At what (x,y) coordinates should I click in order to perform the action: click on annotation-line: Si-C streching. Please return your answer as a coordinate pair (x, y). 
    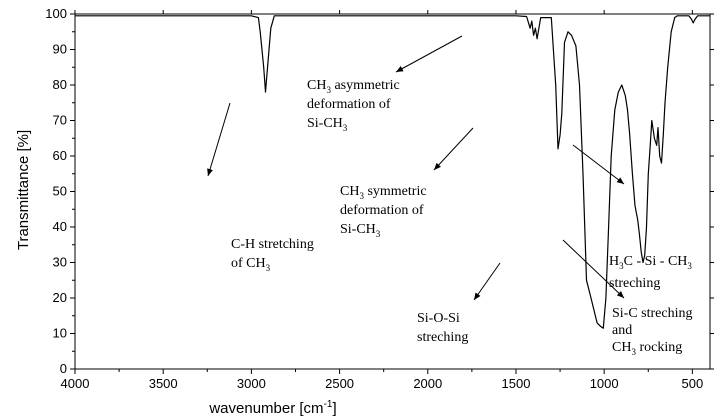
    Looking at the image, I should click on (652, 313).